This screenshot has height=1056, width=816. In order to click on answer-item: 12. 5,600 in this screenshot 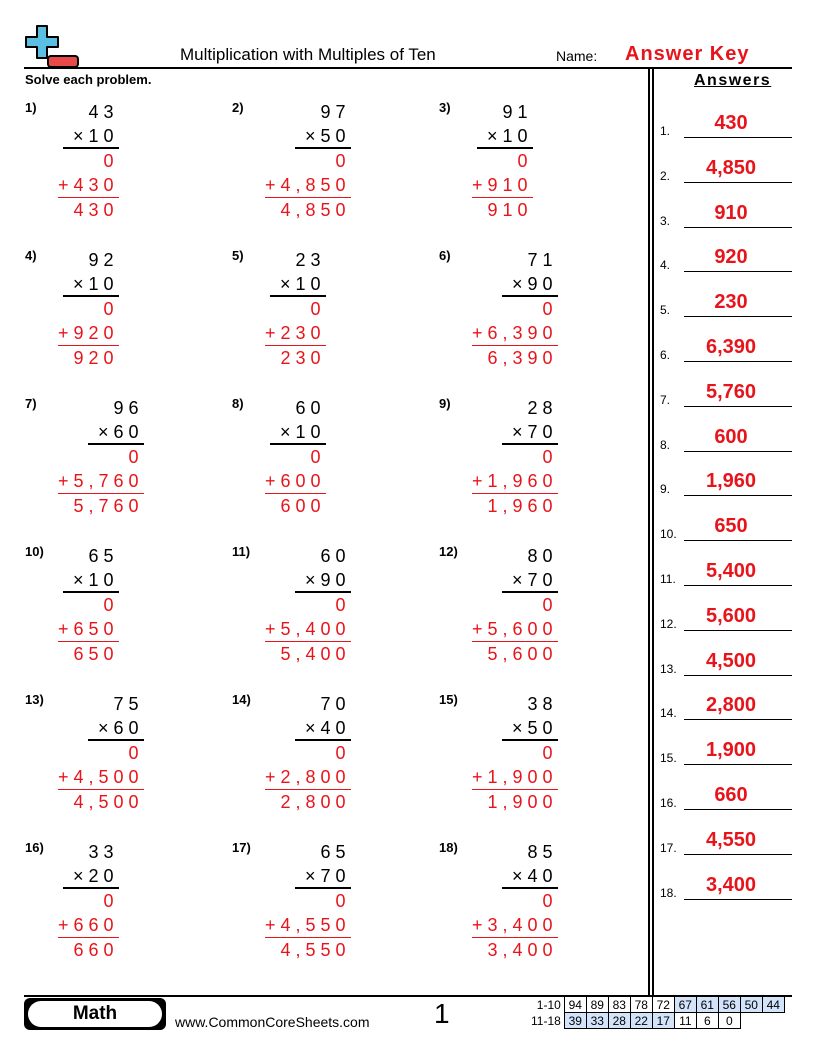, I will do `click(726, 613)`.